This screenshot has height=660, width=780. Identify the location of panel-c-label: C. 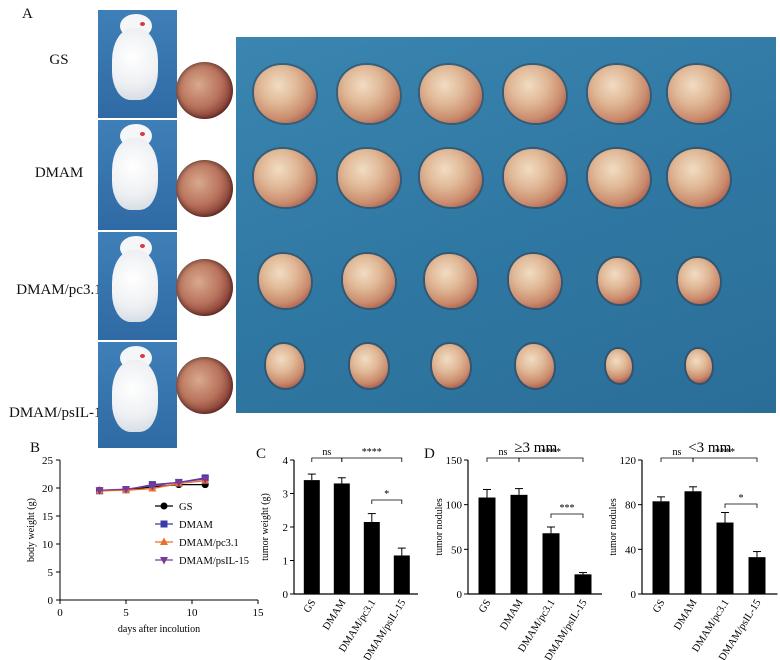
(261, 454).